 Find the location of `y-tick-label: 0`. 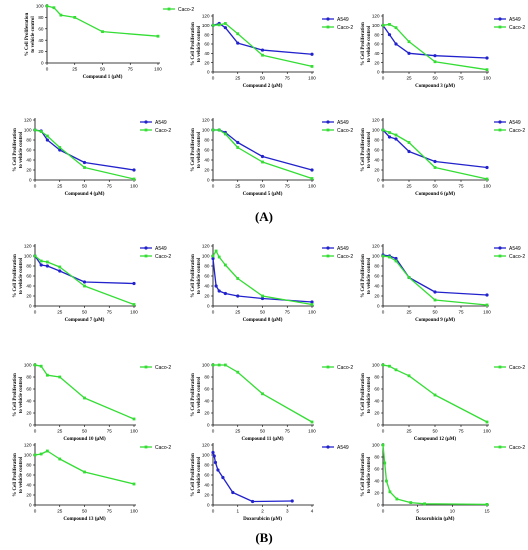

y-tick-label: 0 is located at coordinates (208, 505).